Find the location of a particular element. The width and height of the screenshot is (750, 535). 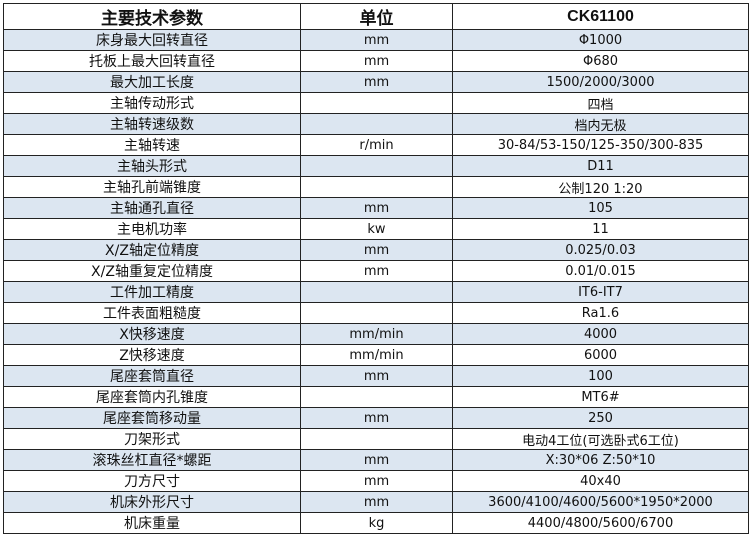

value-cell: 0.025/0.03 is located at coordinates (600, 250).